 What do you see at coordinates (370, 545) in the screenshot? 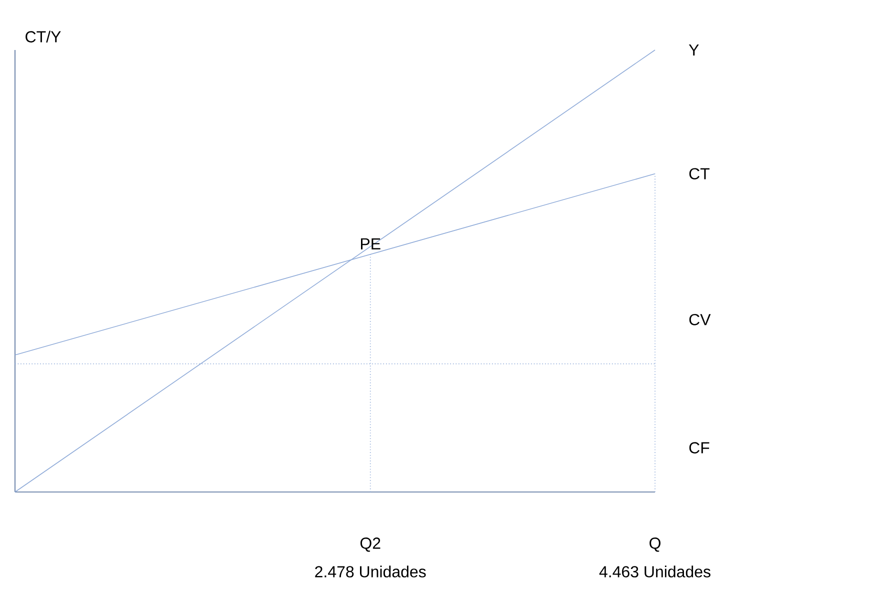
I see `text: Q2` at bounding box center [370, 545].